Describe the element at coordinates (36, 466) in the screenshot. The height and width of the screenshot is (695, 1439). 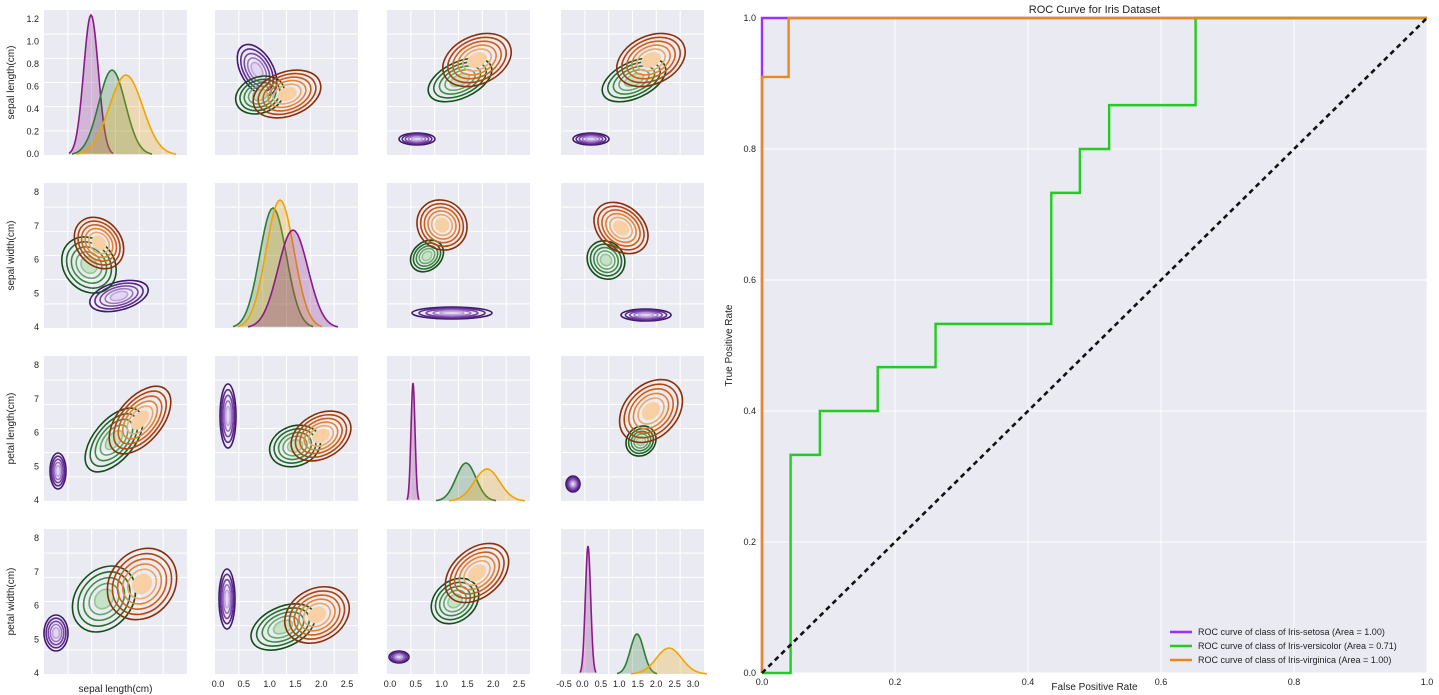
I see `row-2-ytick: 5` at that location.